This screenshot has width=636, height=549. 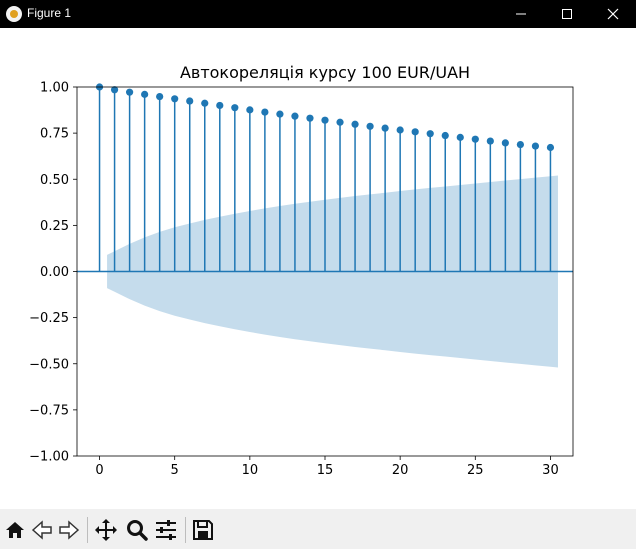 I want to click on save-button, so click(x=203, y=530).